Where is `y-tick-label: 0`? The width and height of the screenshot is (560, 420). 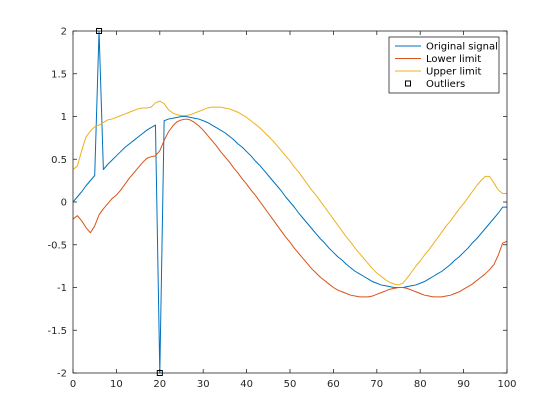
y-tick-label: 0 is located at coordinates (64, 203).